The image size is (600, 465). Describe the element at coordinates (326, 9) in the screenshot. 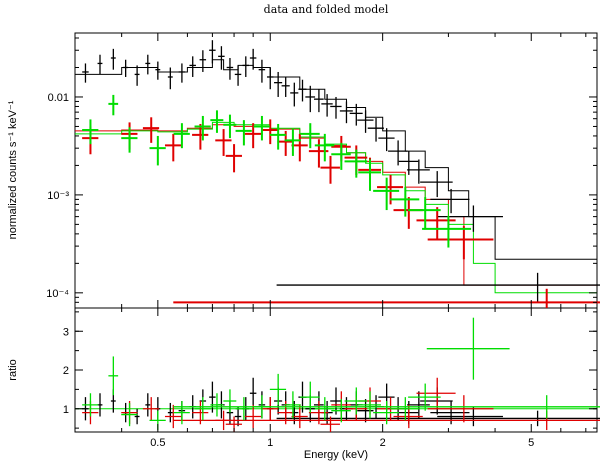

I see `chart-title: data and folded model` at that location.